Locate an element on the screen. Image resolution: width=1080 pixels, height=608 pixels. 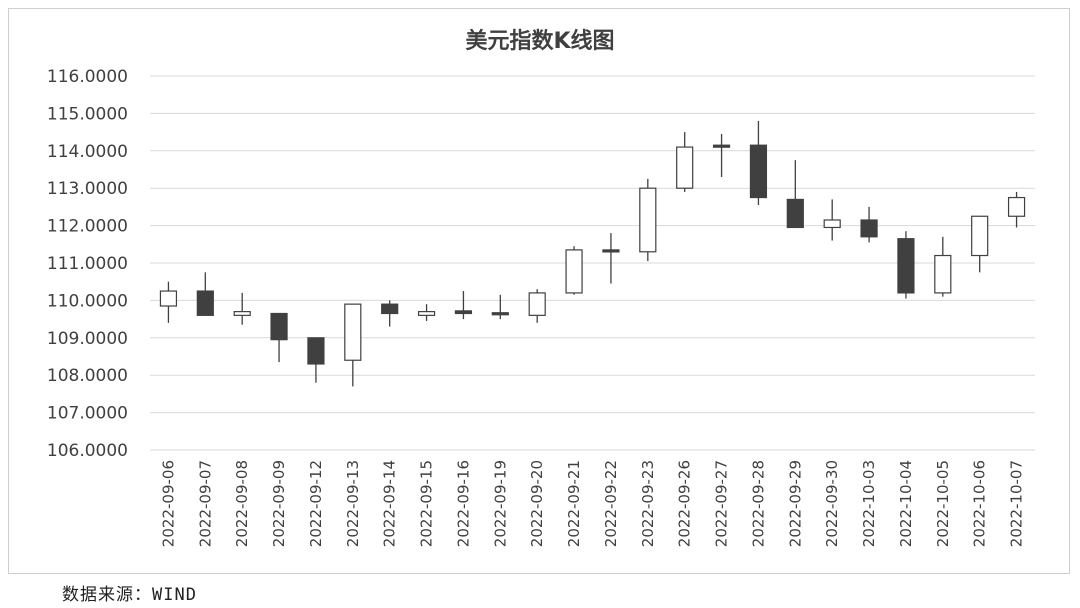
x-tick-label: 2022-09-16 is located at coordinates (463, 503).